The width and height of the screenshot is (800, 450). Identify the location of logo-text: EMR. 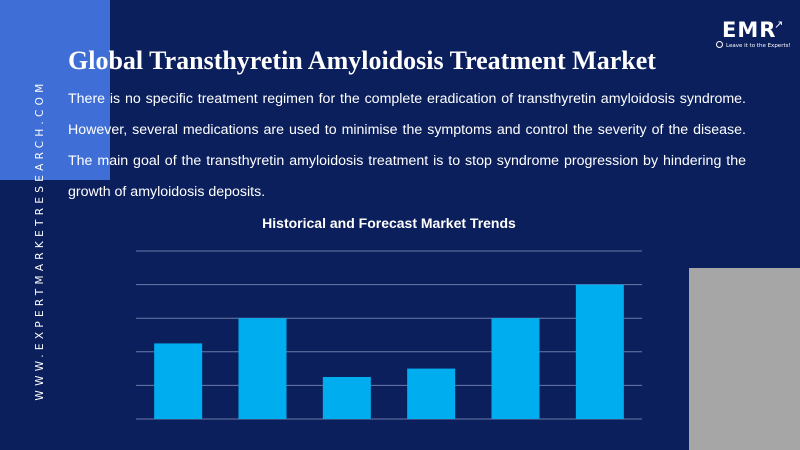
(749, 30).